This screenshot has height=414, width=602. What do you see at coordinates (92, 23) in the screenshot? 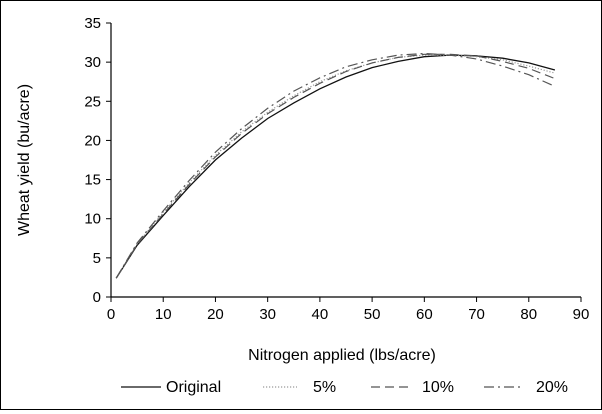
I see `y-tick-label: 35` at bounding box center [92, 23].